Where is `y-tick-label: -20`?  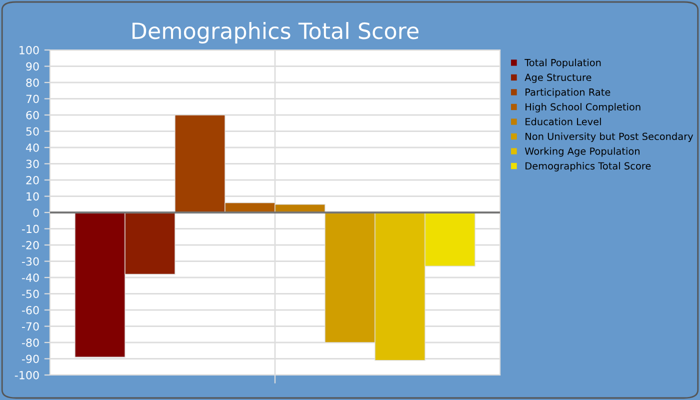
y-tick-label: -20 is located at coordinates (30, 245).